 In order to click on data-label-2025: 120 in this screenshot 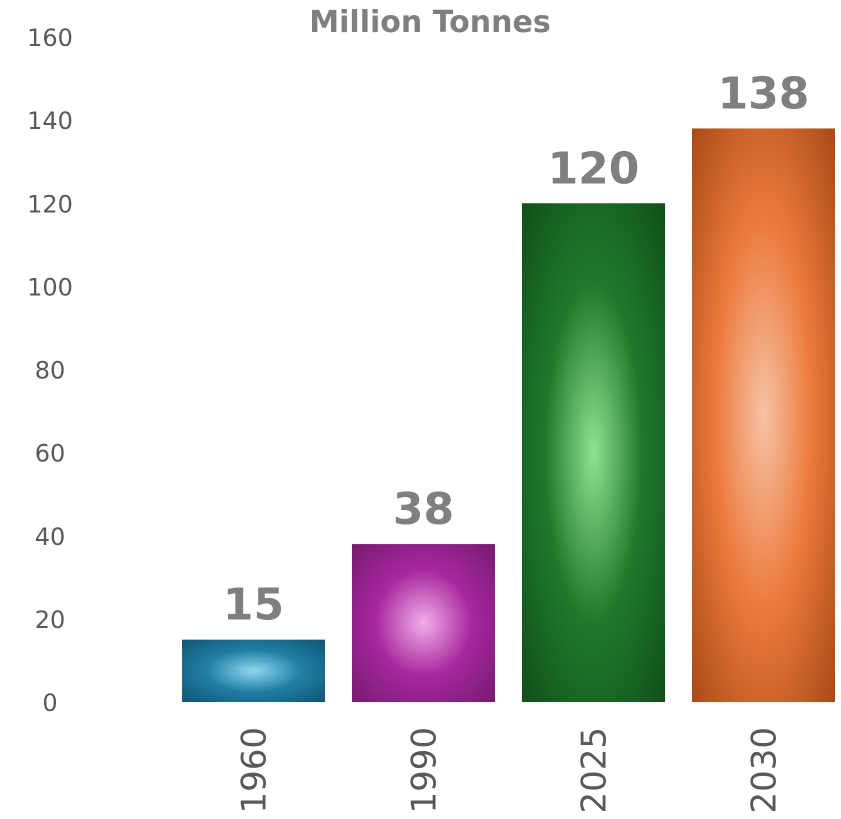, I will do `click(594, 168)`.